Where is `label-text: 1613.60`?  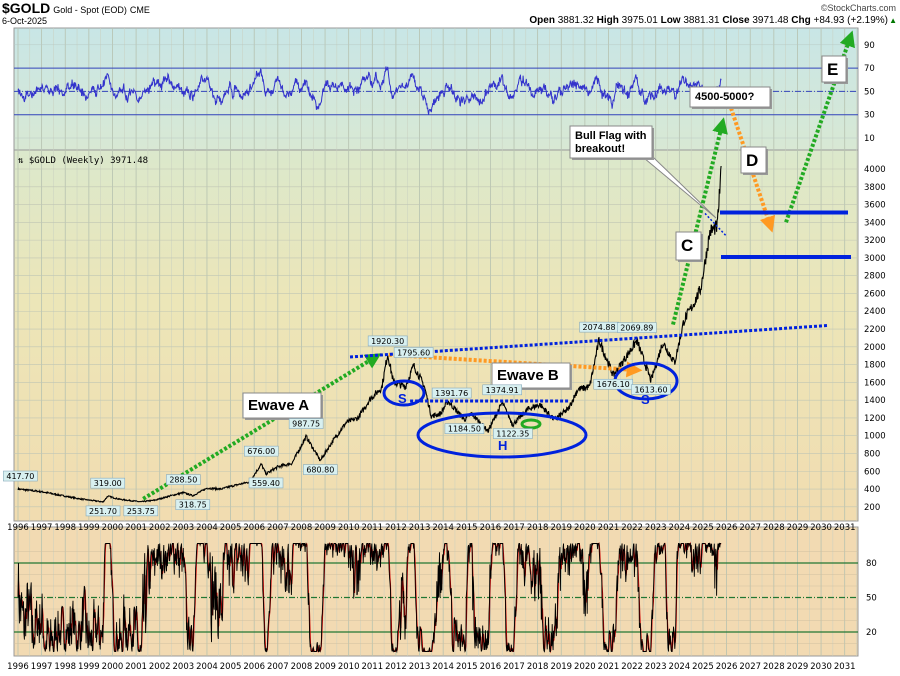
label-text: 1613.60 is located at coordinates (650, 390).